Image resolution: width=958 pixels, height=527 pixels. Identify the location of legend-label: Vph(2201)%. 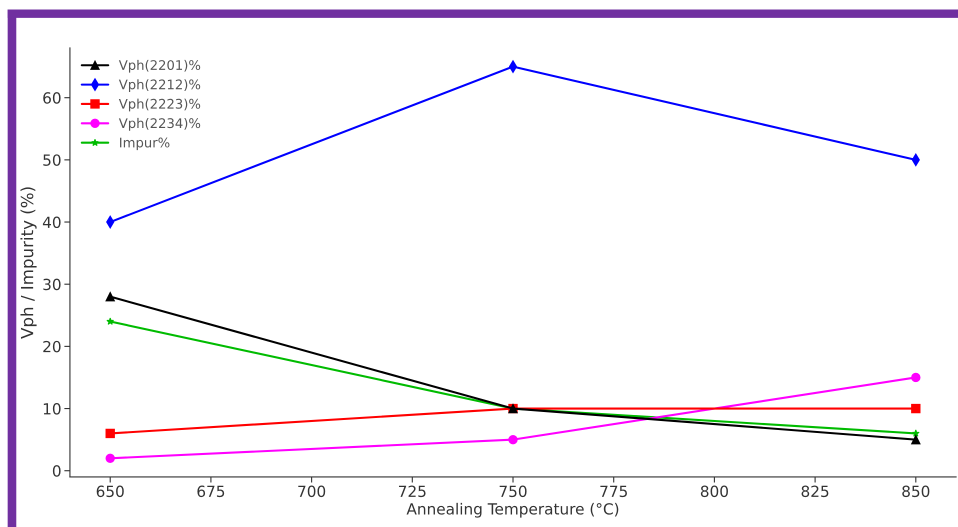
(159, 66).